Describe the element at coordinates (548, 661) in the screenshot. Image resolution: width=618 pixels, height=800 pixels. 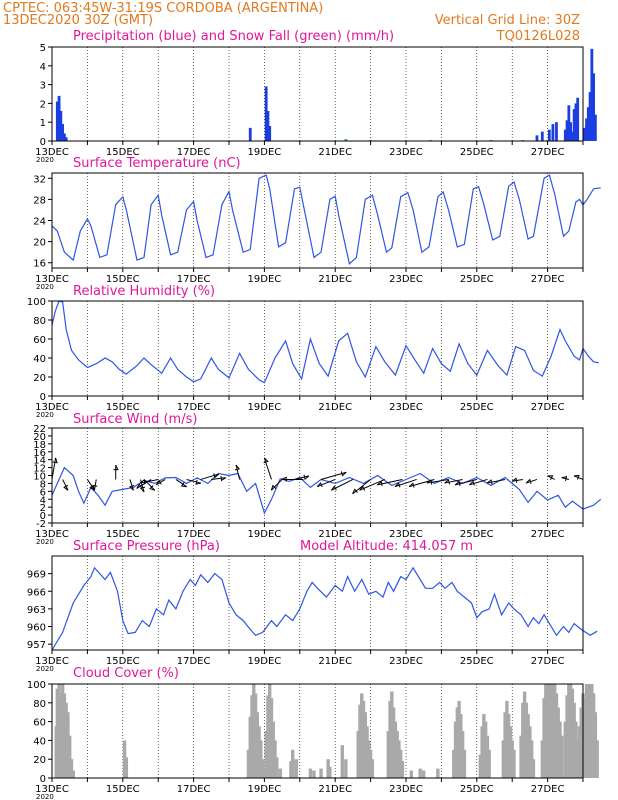
I see `pressure-xtick-label: 27DEC` at that location.